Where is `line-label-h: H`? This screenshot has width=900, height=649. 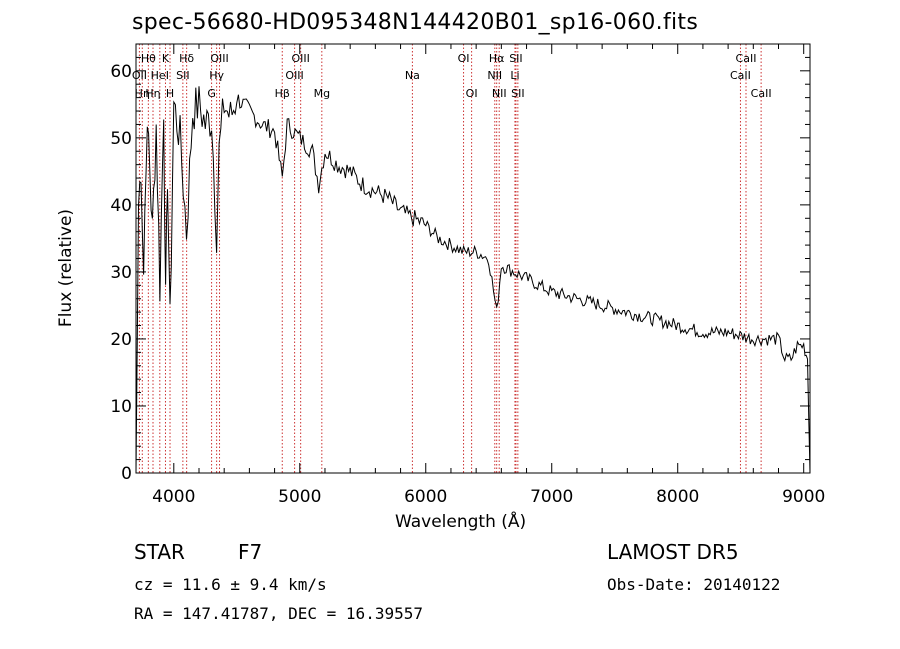 line-label-h: H is located at coordinates (170, 93).